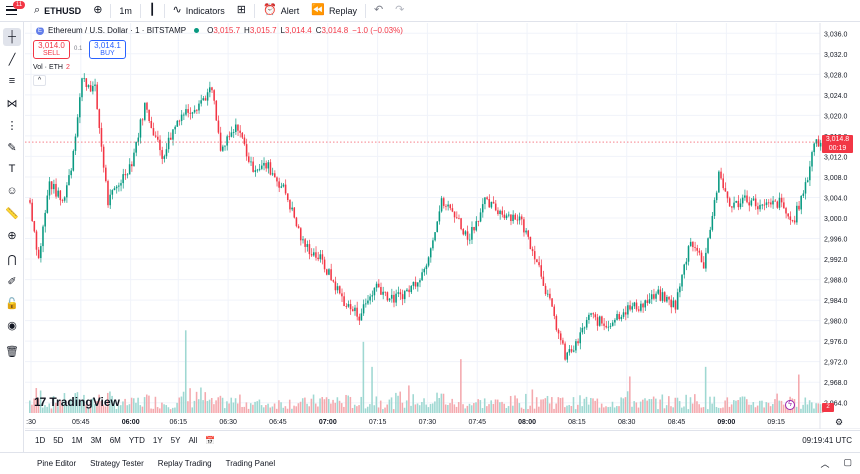  I want to click on buy-button: 3,014.1 BUY, so click(107, 49).